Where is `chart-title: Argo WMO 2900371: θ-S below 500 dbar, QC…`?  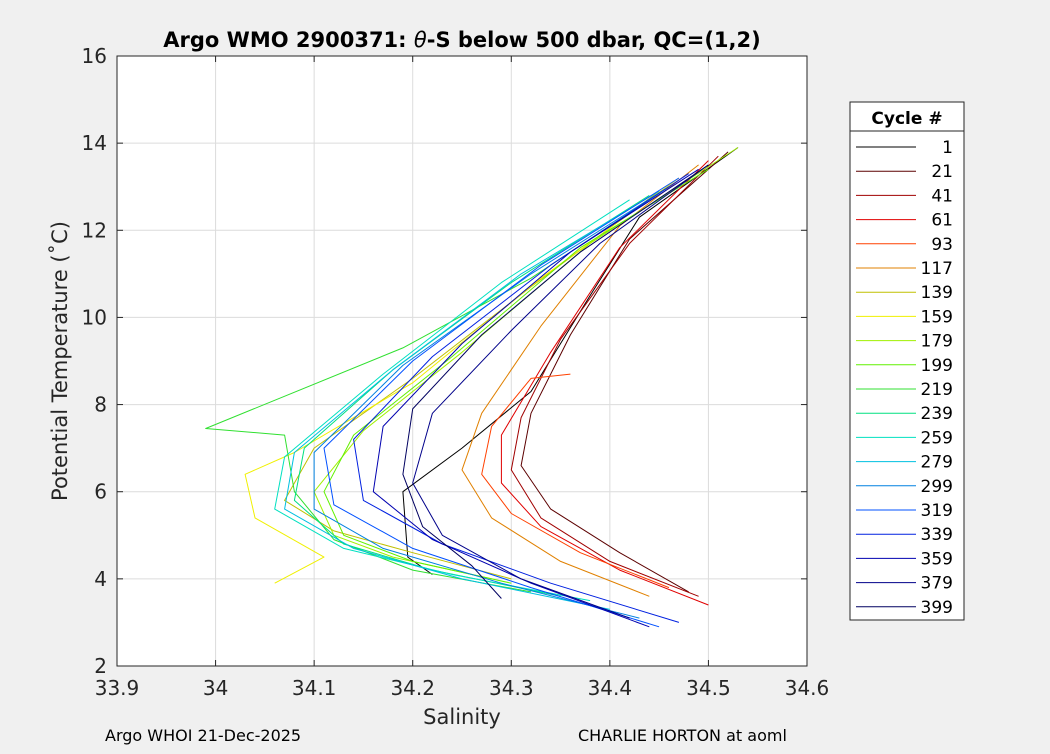
chart-title: Argo WMO 2900371: θ-S below 500 dbar, QC… is located at coordinates (461, 40).